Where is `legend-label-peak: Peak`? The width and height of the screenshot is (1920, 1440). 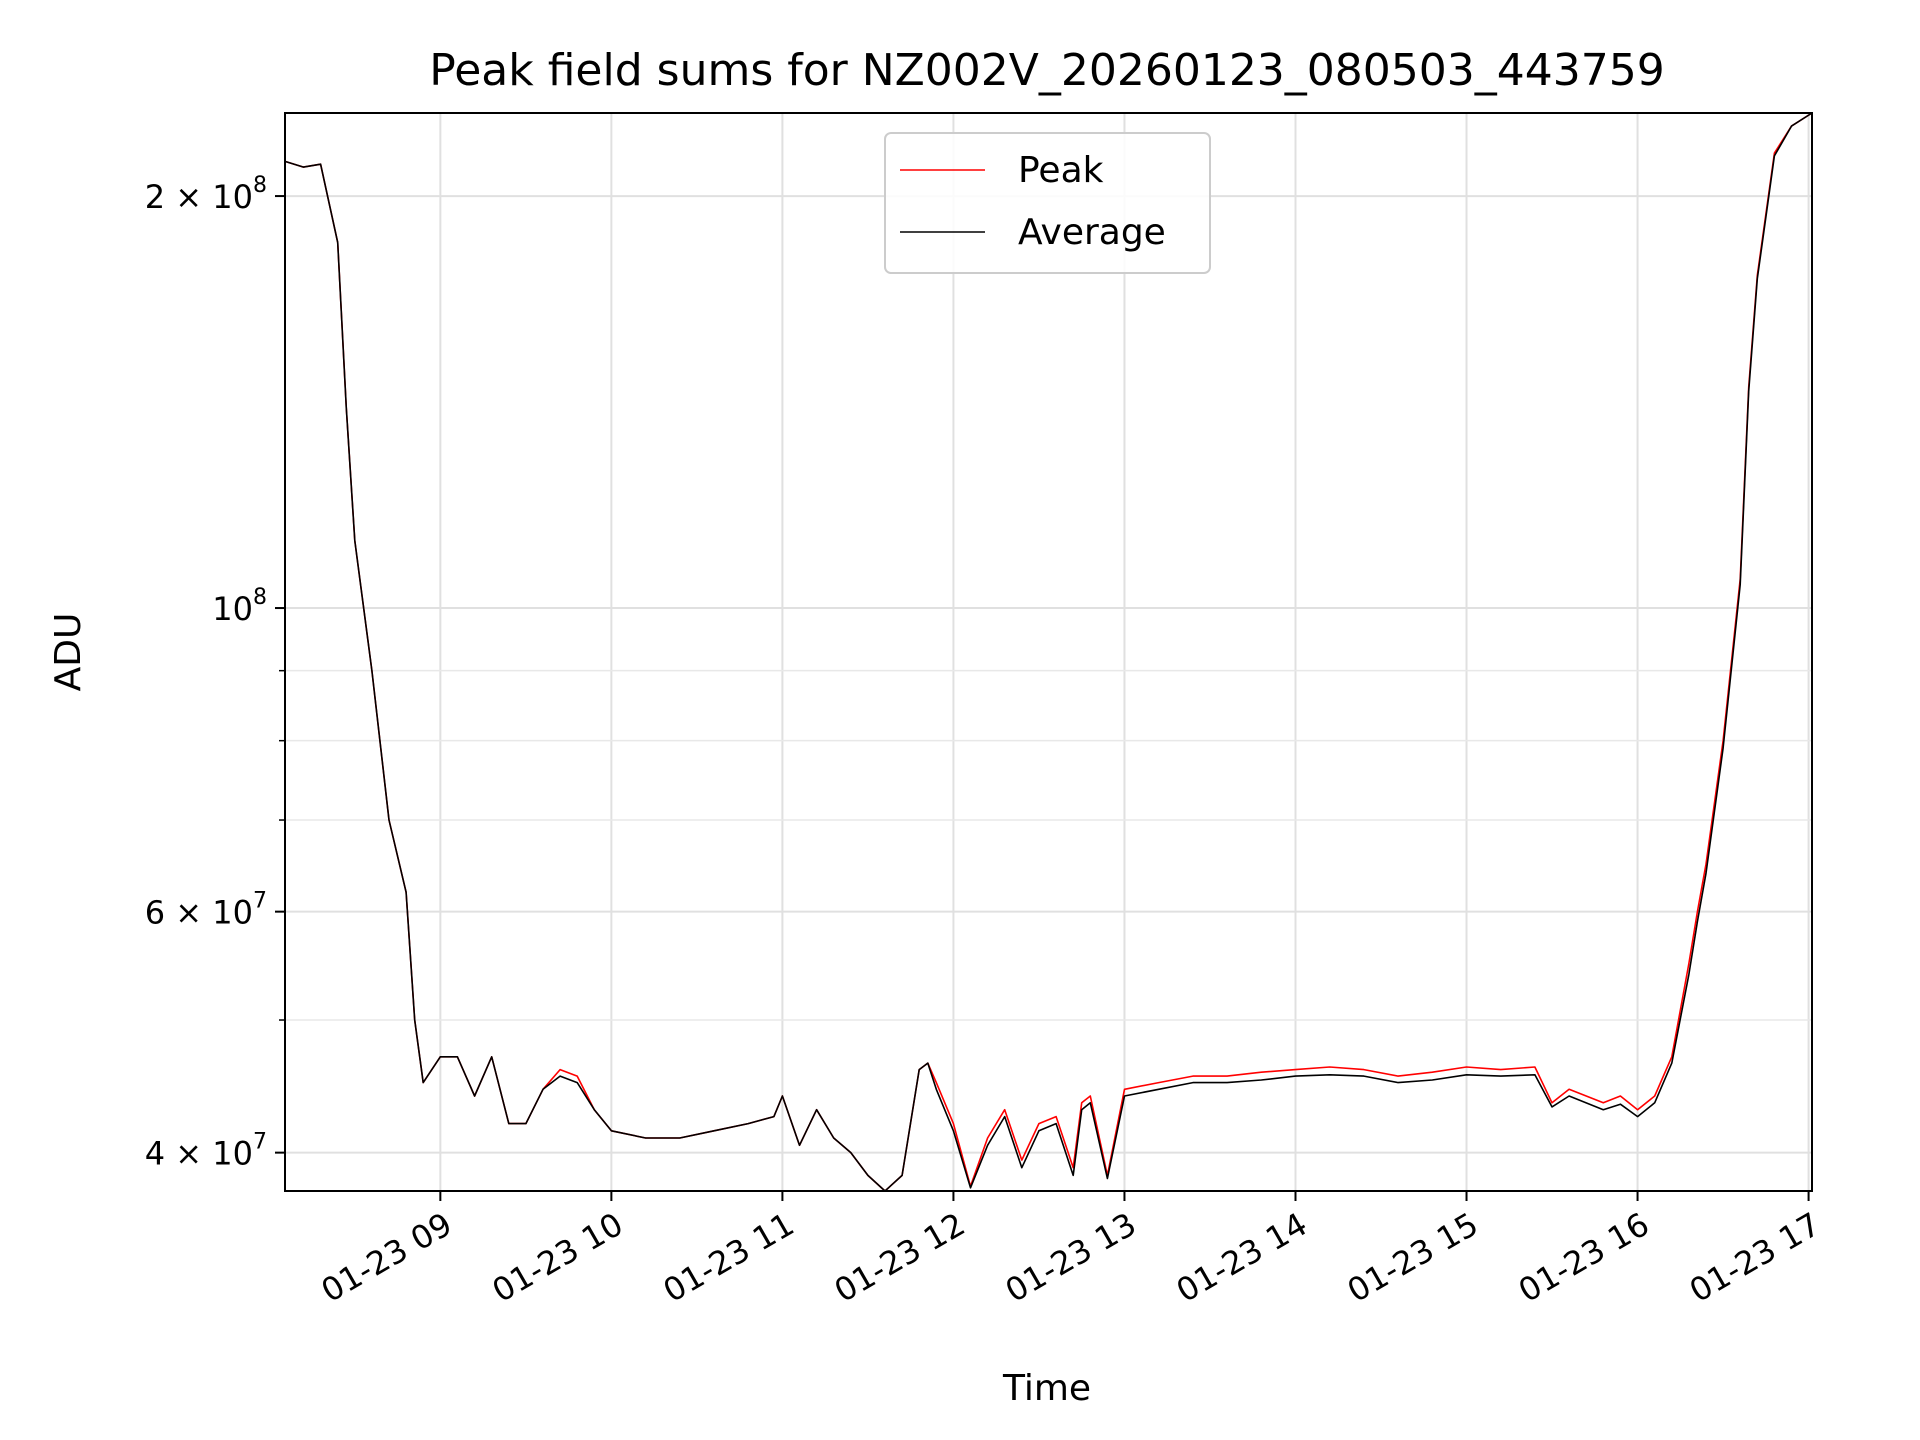 legend-label-peak: Peak is located at coordinates (1061, 170).